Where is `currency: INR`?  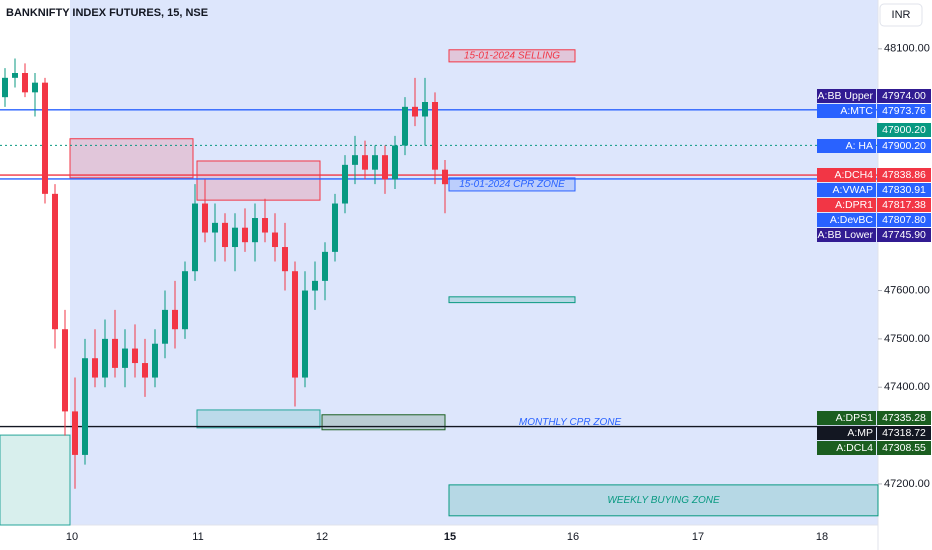 currency: INR is located at coordinates (901, 15).